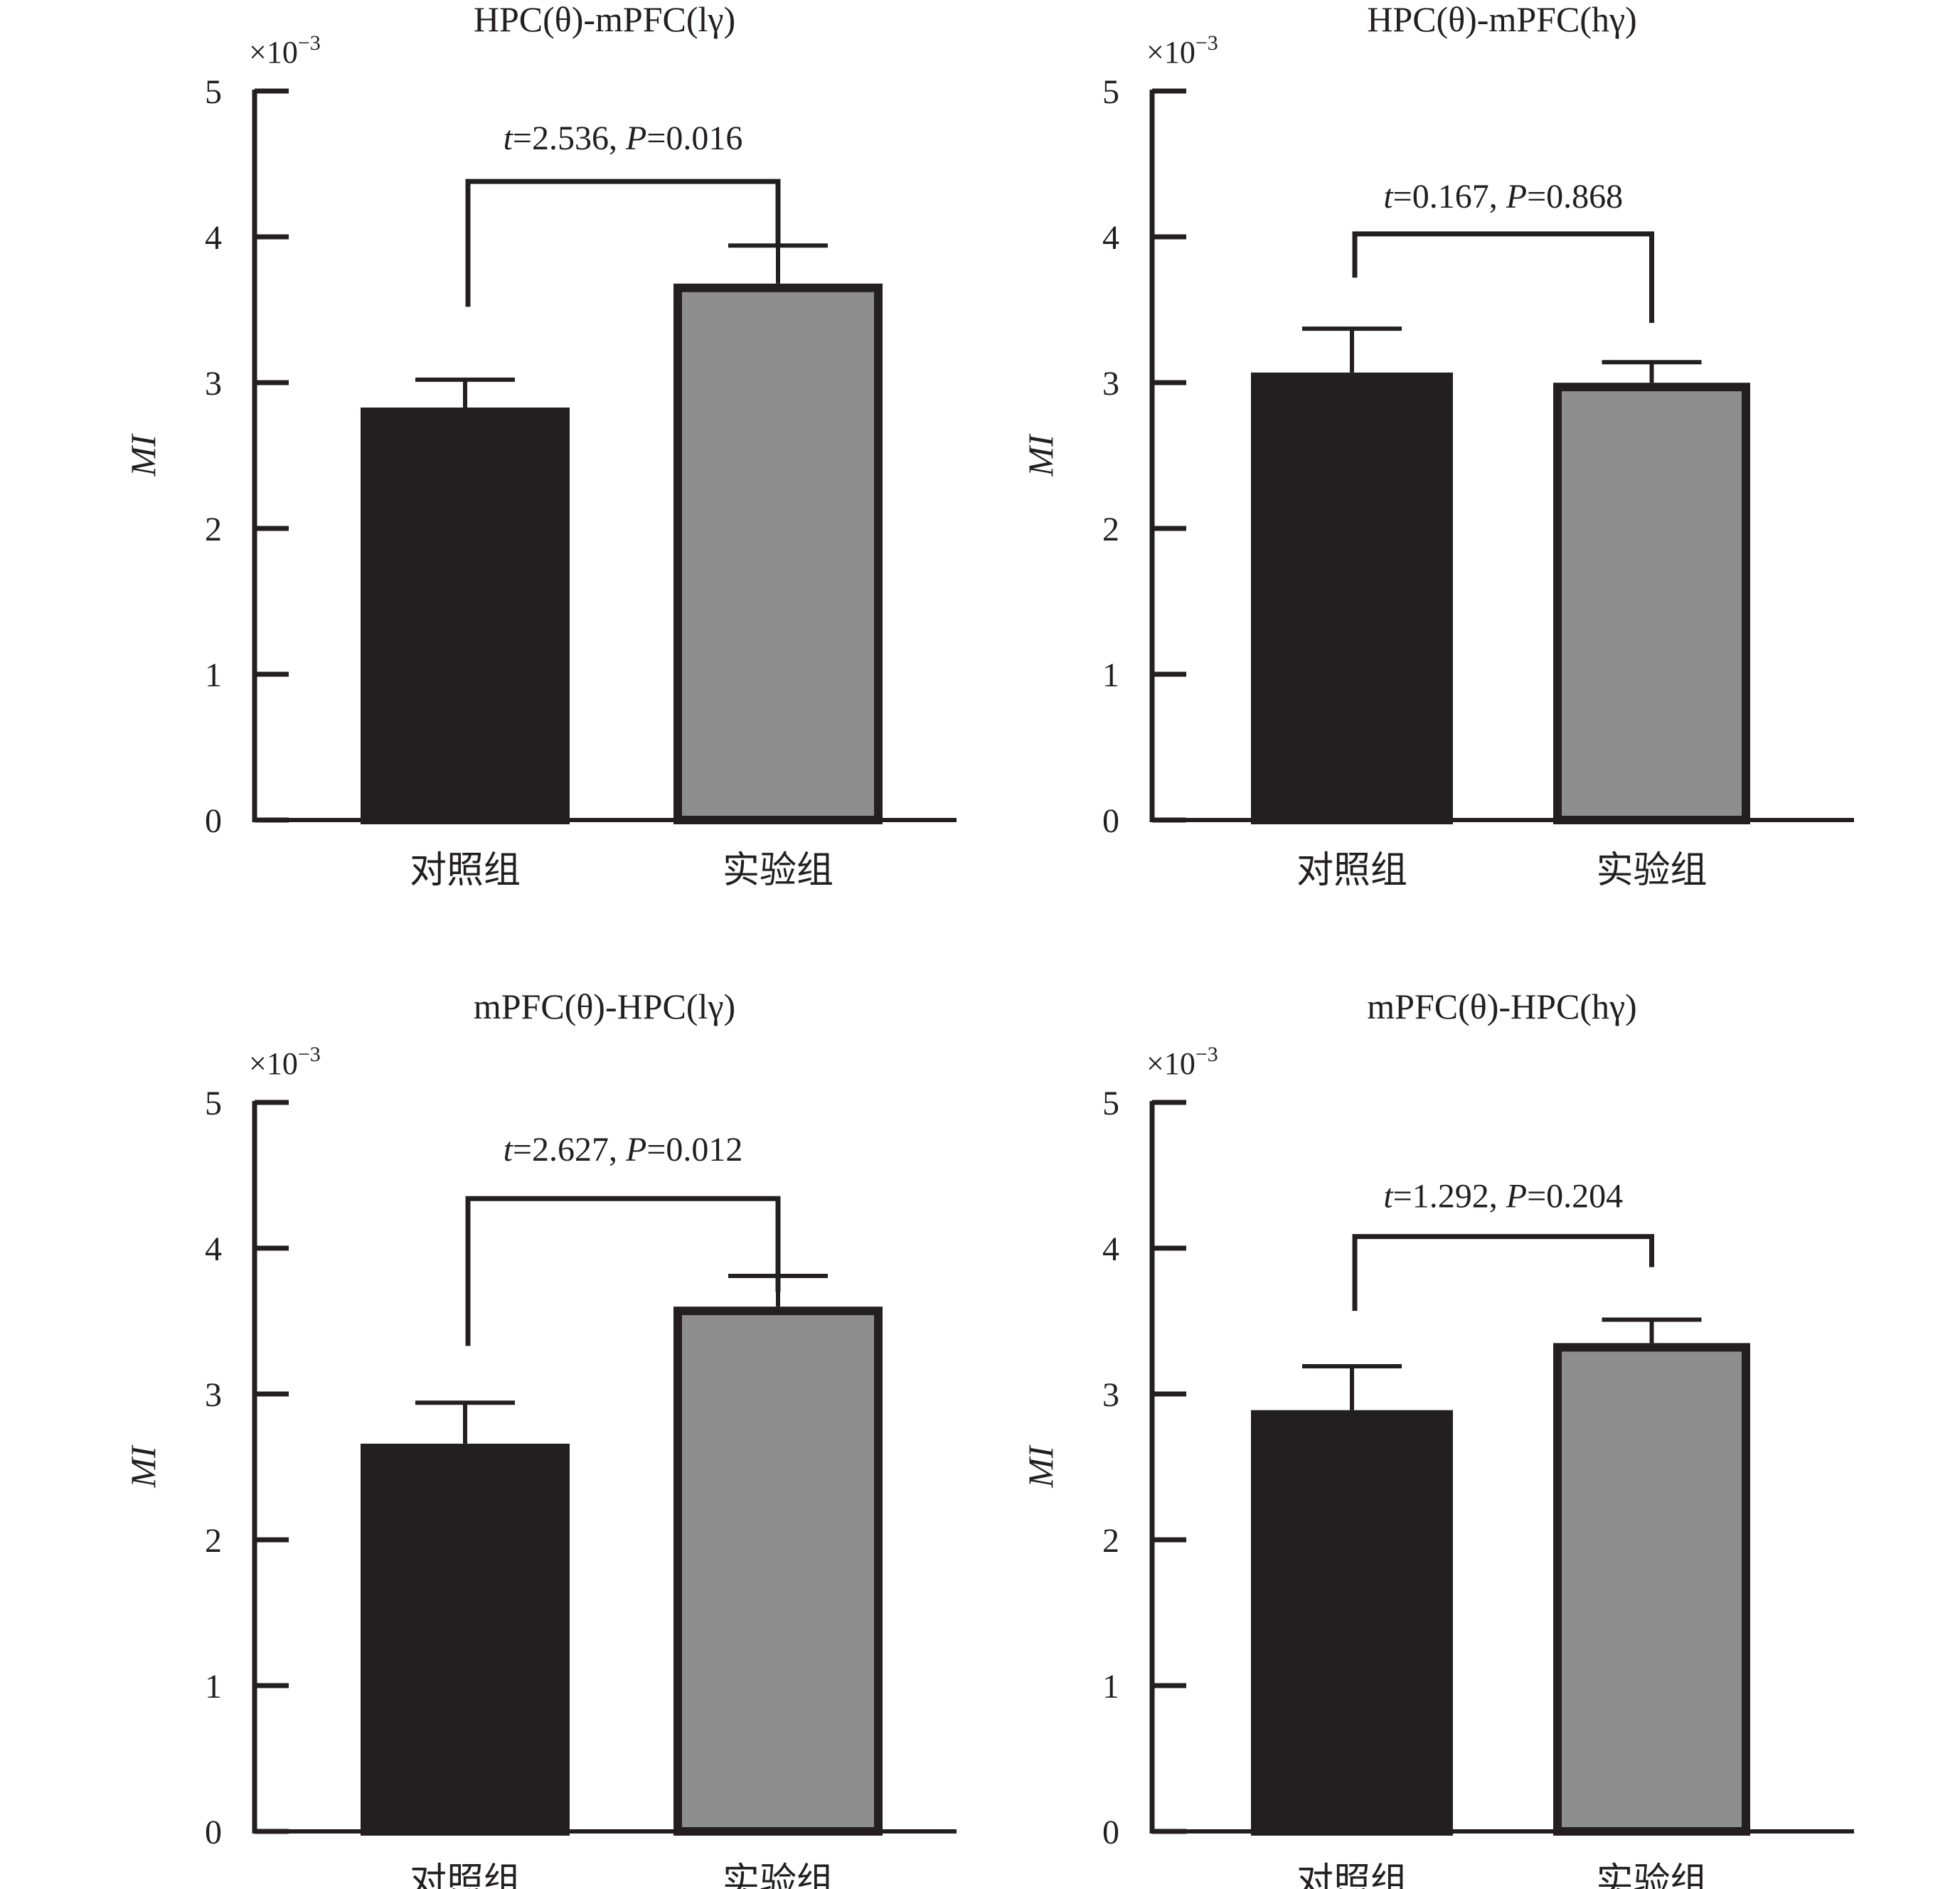 The width and height of the screenshot is (1960, 1889). I want to click on stat-p-value: =0.868, so click(1575, 196).